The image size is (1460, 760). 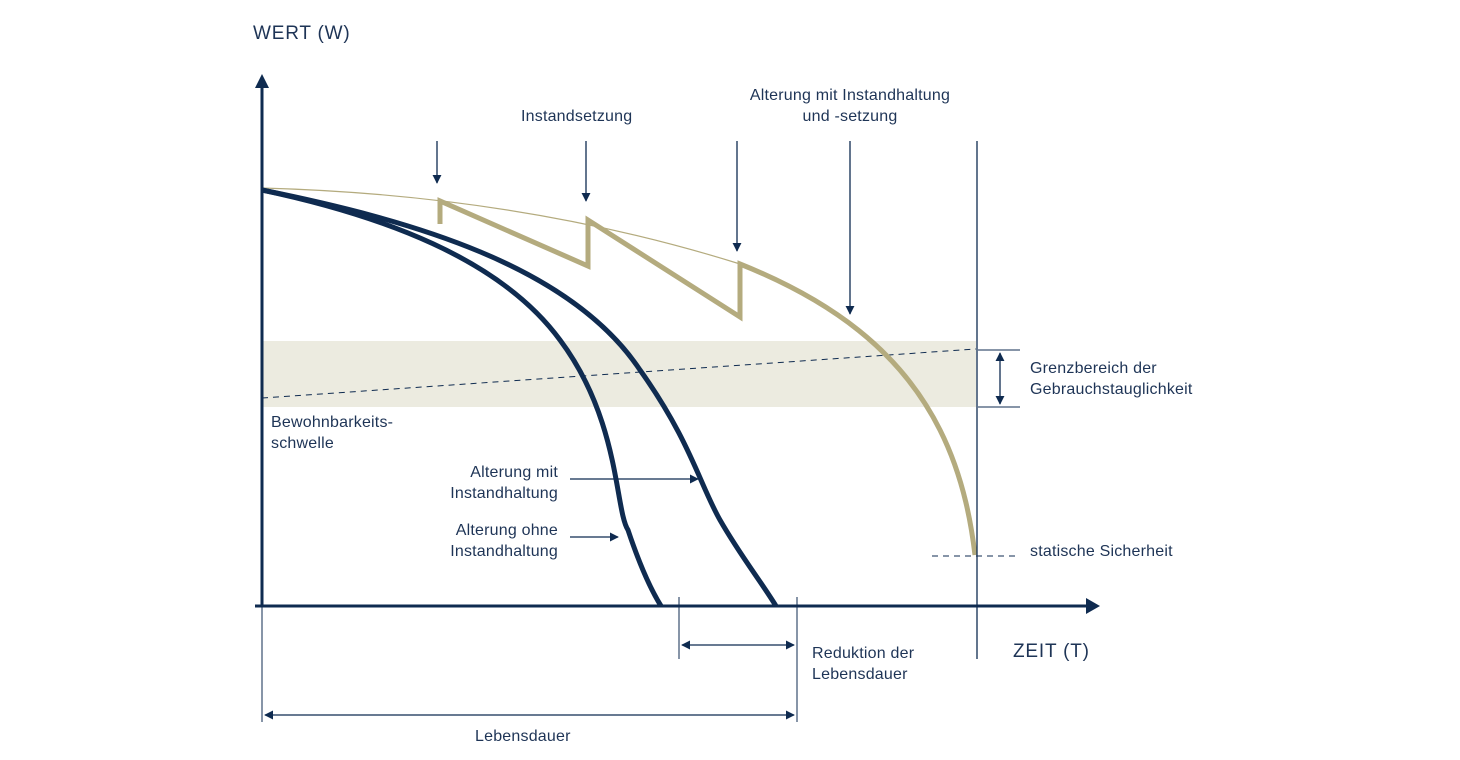 What do you see at coordinates (1101, 551) in the screenshot?
I see `static-safety-label: statische Sicherheit` at bounding box center [1101, 551].